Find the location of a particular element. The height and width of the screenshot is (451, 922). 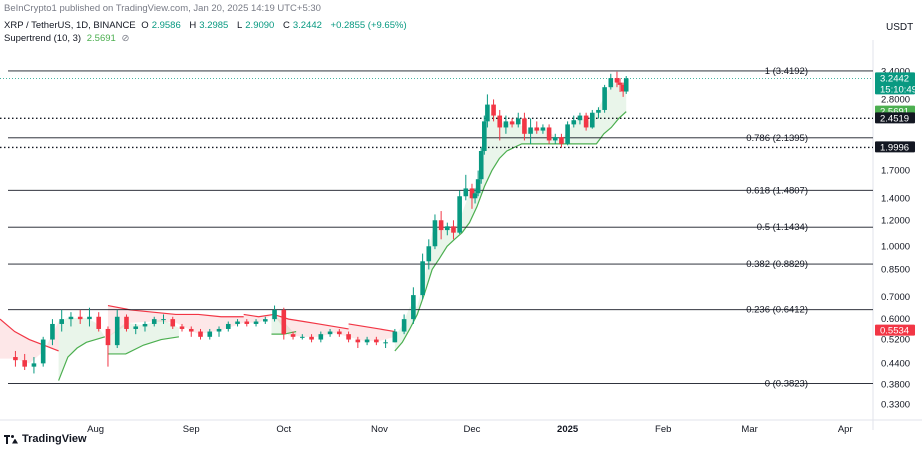

currency-label: USDT is located at coordinates (900, 27).